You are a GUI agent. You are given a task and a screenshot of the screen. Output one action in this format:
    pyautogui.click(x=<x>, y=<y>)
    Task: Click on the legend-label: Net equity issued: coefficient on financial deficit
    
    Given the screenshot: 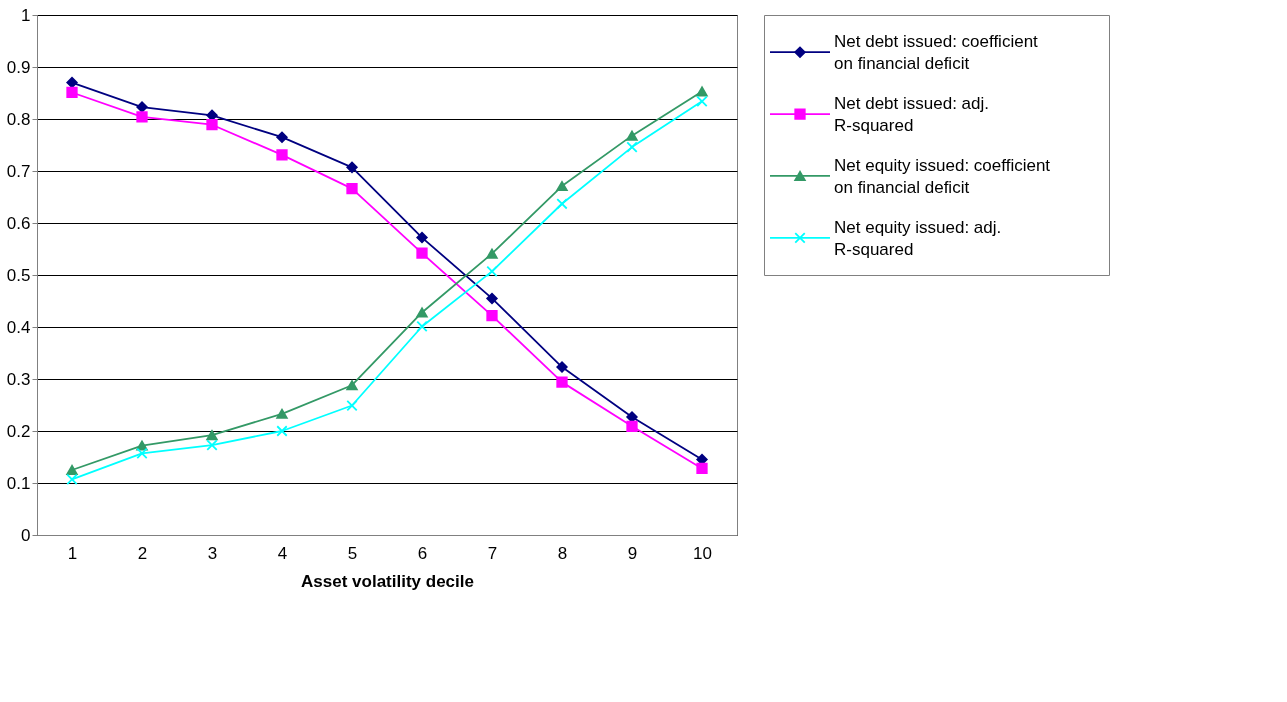 What is the action you would take?
    pyautogui.click(x=942, y=176)
    